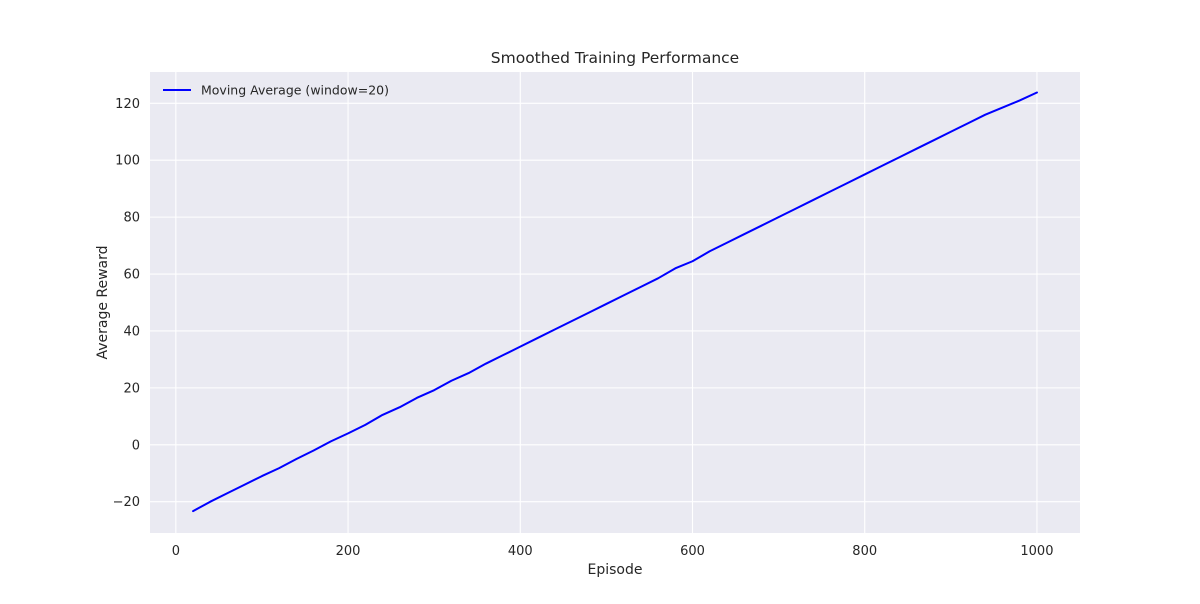 The width and height of the screenshot is (1200, 604). What do you see at coordinates (131, 388) in the screenshot?
I see `y-tick-label: 20` at bounding box center [131, 388].